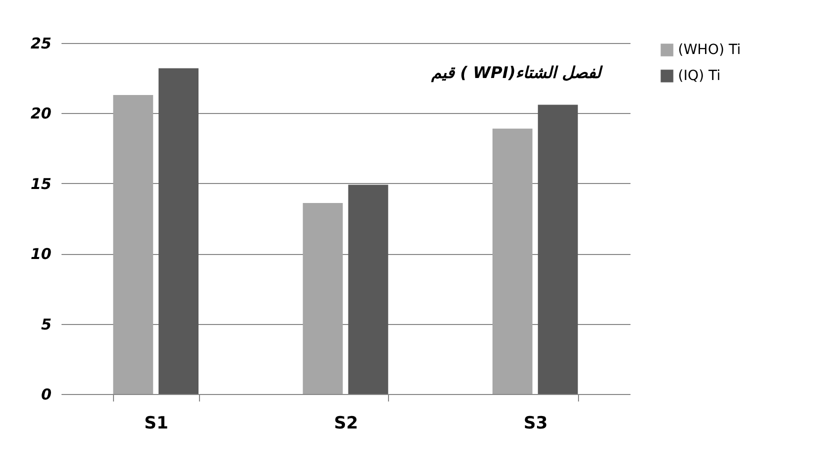 This screenshot has width=829, height=461. I want to click on x-tick-label: S1, so click(156, 424).